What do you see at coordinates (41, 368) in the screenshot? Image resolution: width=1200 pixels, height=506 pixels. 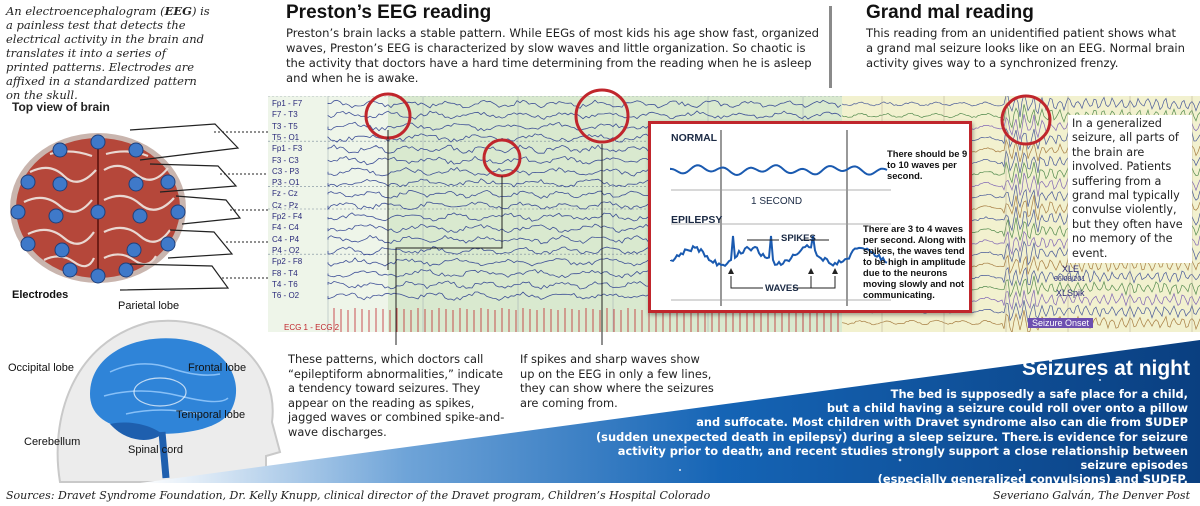 I see `occipital-lobe-label: Occipital lobe` at bounding box center [41, 368].